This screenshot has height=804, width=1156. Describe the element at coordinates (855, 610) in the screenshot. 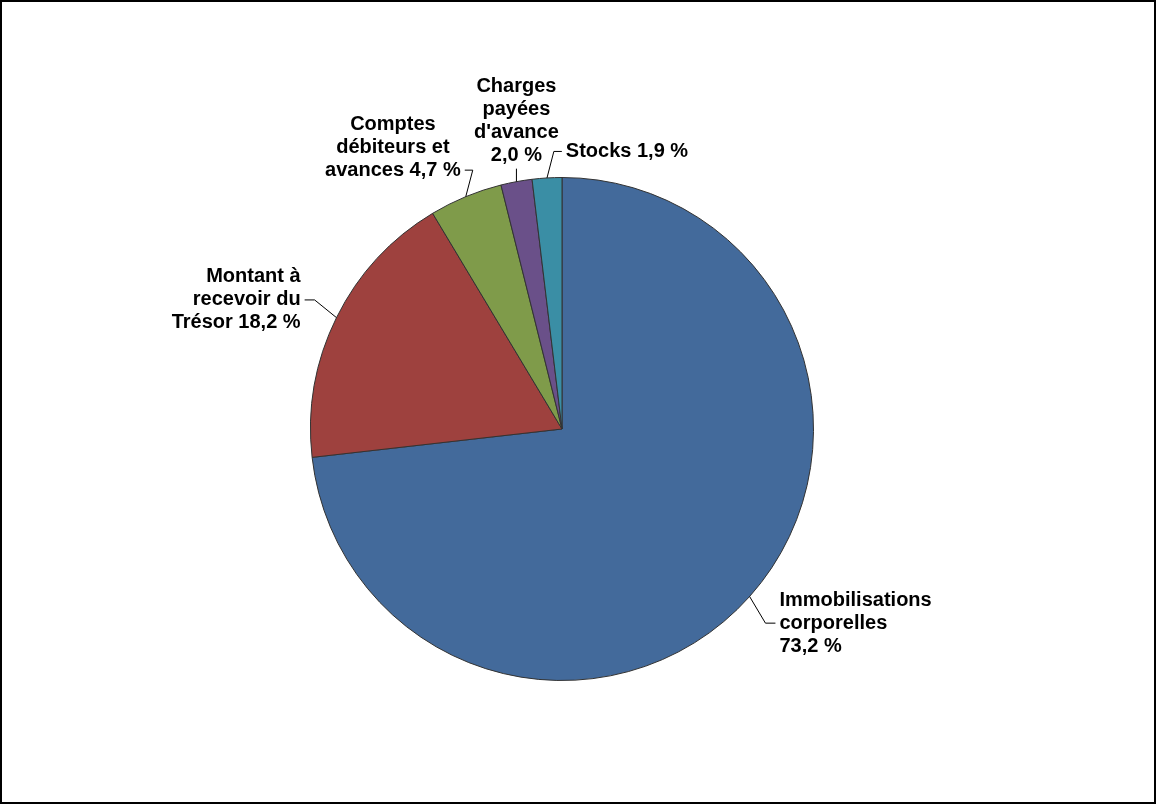

I see `slice-label: Immobilisations corporelles` at that location.